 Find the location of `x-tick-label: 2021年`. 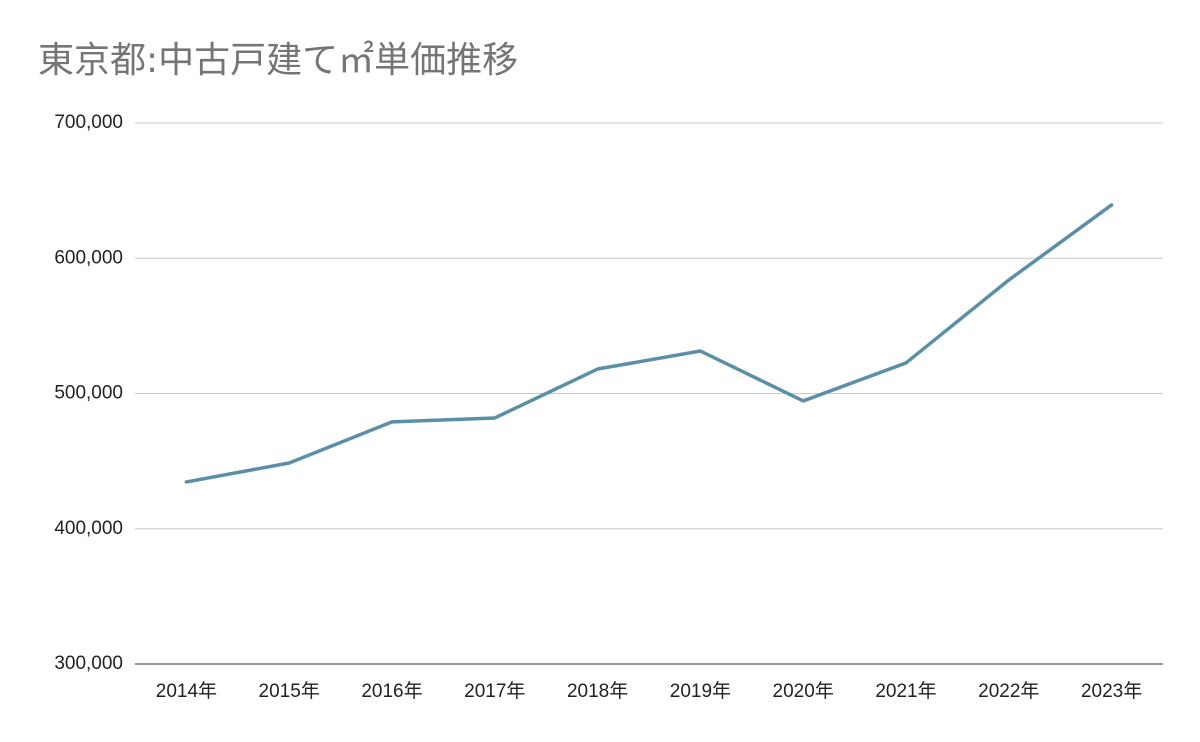

x-tick-label: 2021年 is located at coordinates (905, 691).